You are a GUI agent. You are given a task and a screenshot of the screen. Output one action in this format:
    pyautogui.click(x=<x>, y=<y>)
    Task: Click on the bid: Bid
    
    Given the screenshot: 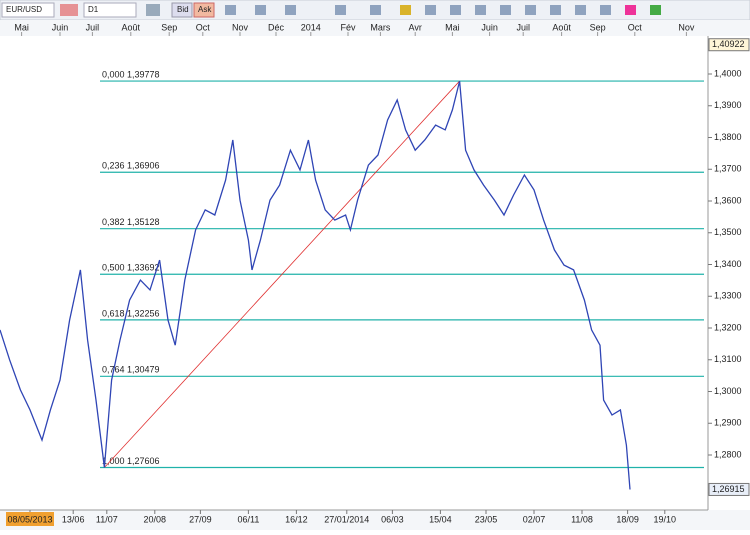 What is the action you would take?
    pyautogui.click(x=183, y=9)
    